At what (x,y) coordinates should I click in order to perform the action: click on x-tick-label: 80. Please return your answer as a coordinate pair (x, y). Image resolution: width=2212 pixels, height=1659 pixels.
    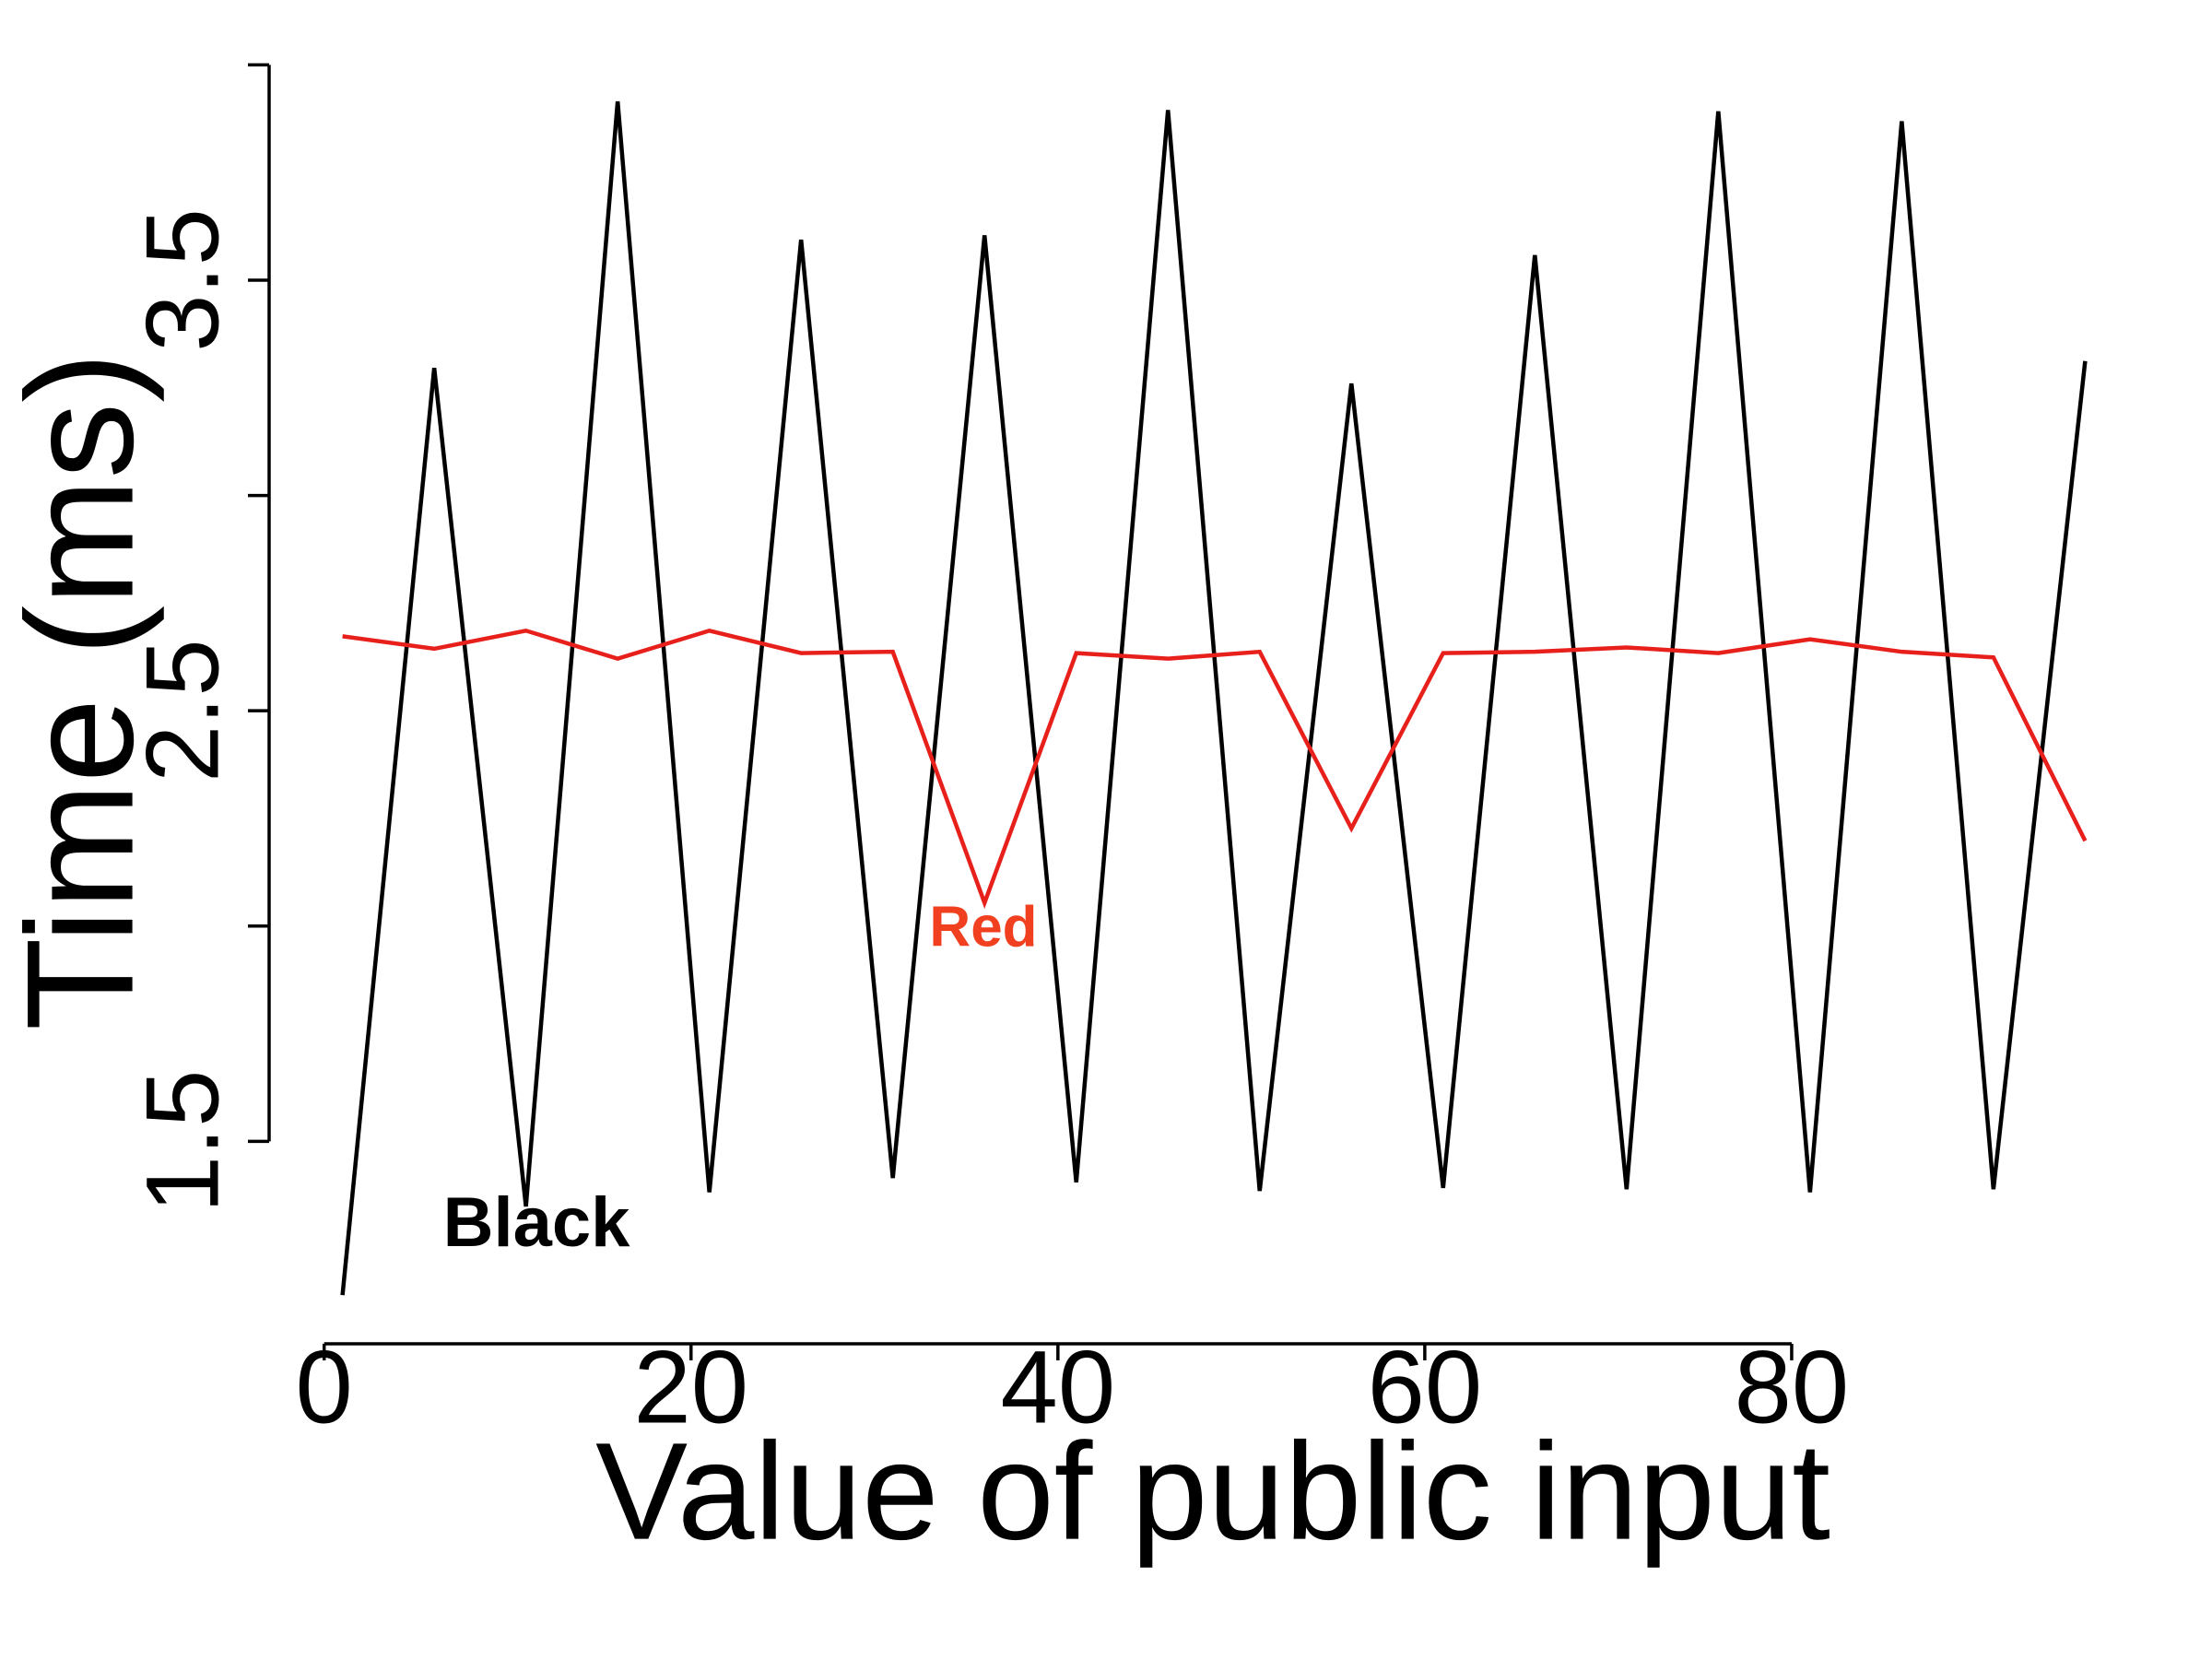
    Looking at the image, I should click on (1792, 1387).